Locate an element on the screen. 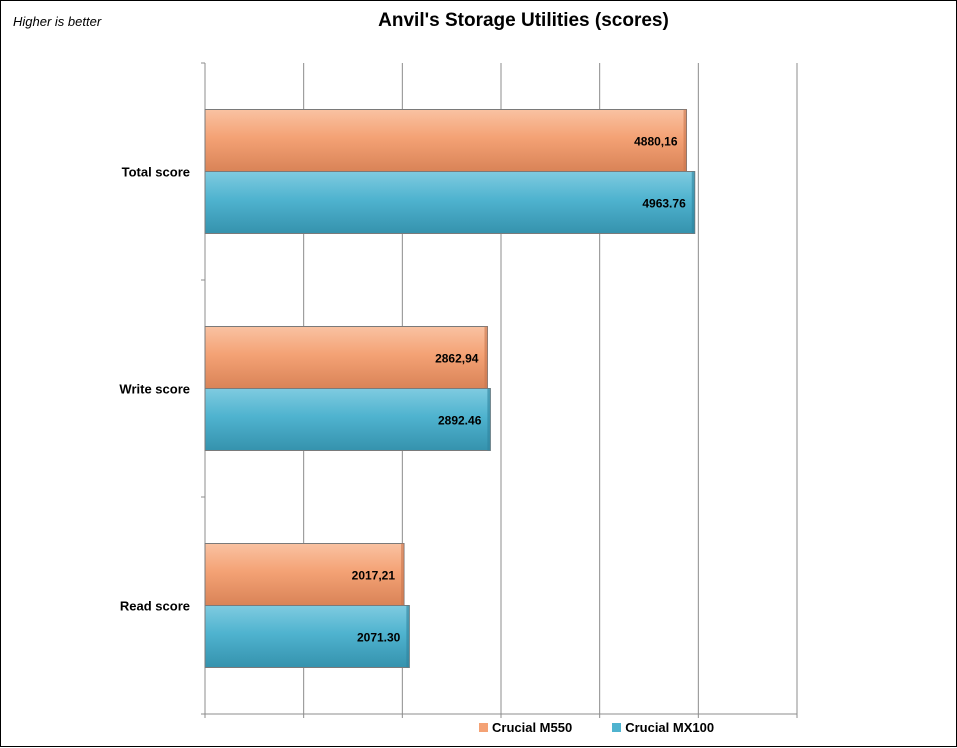  chart-title: Anvil's Storage Utilities (scores) is located at coordinates (523, 20).